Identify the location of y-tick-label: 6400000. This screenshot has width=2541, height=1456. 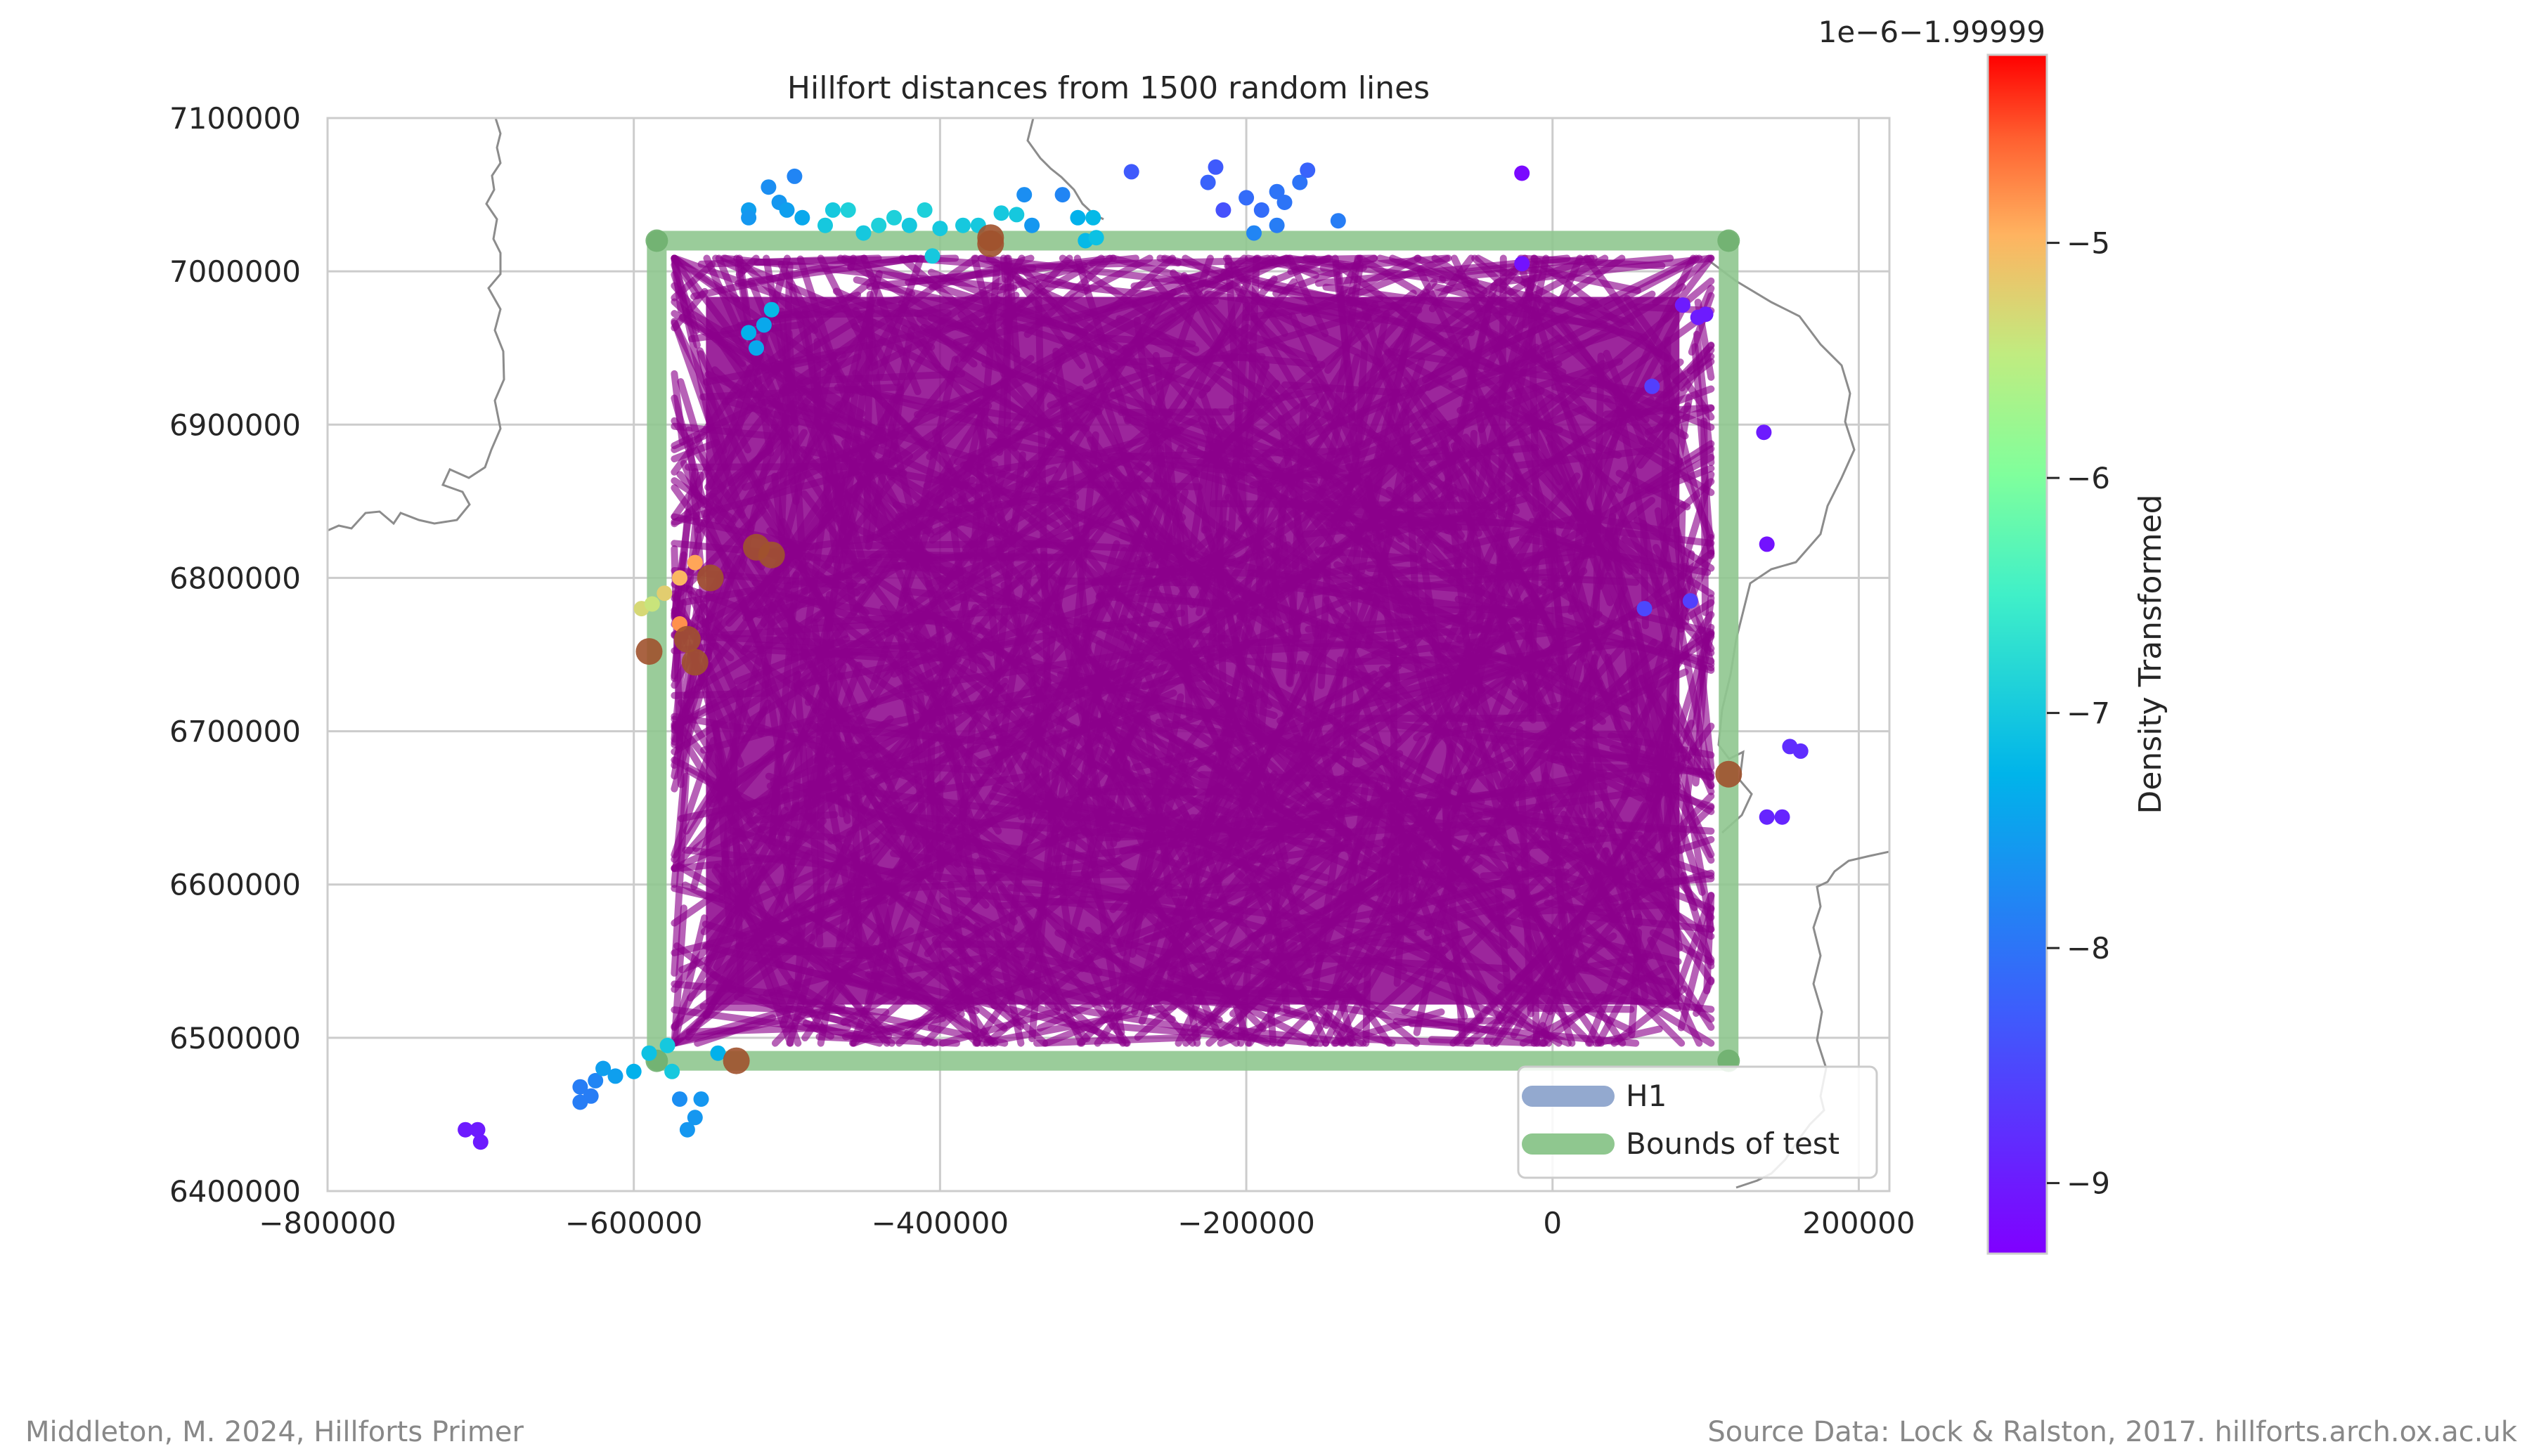
(235, 1191).